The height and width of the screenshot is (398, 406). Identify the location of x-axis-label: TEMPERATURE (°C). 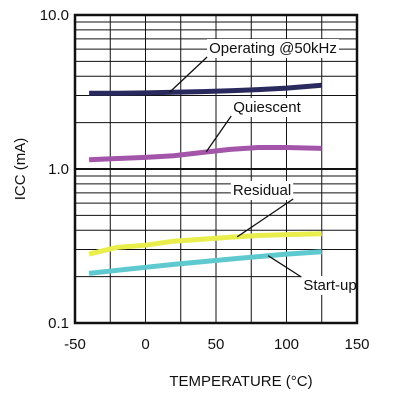
(240, 381).